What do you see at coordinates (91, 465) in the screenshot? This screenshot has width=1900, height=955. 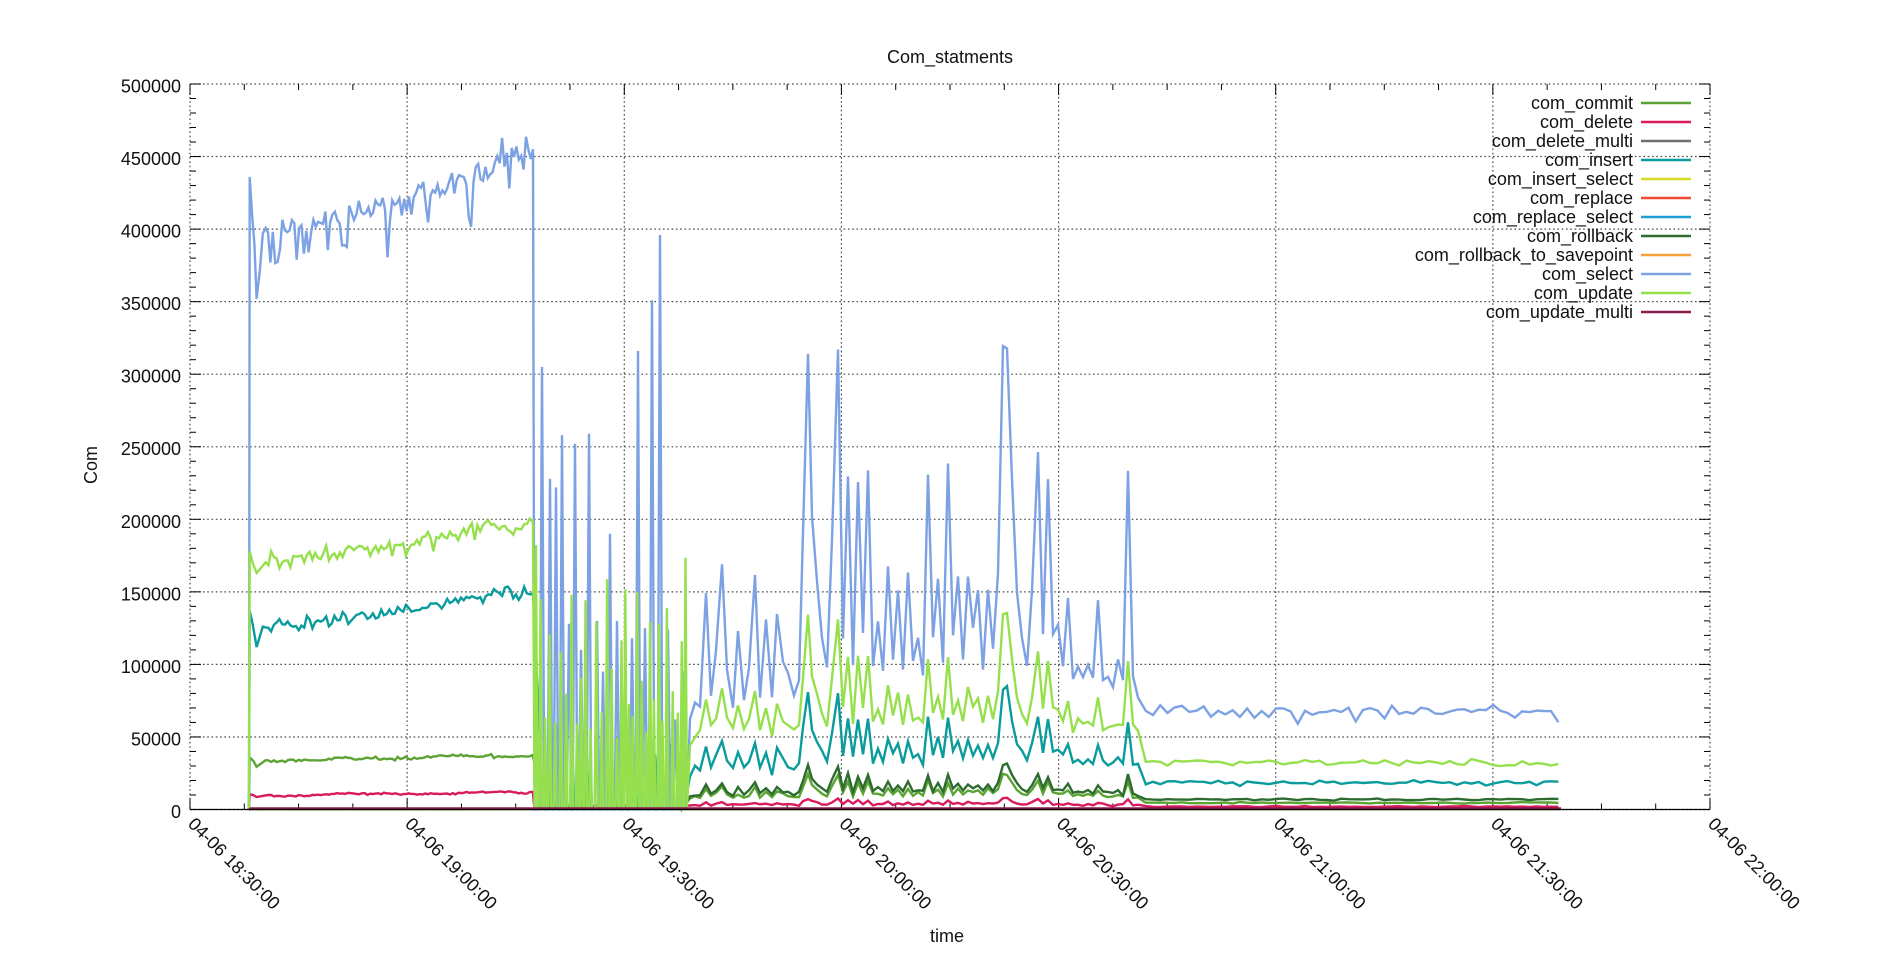 I see `svg-text: Com` at bounding box center [91, 465].